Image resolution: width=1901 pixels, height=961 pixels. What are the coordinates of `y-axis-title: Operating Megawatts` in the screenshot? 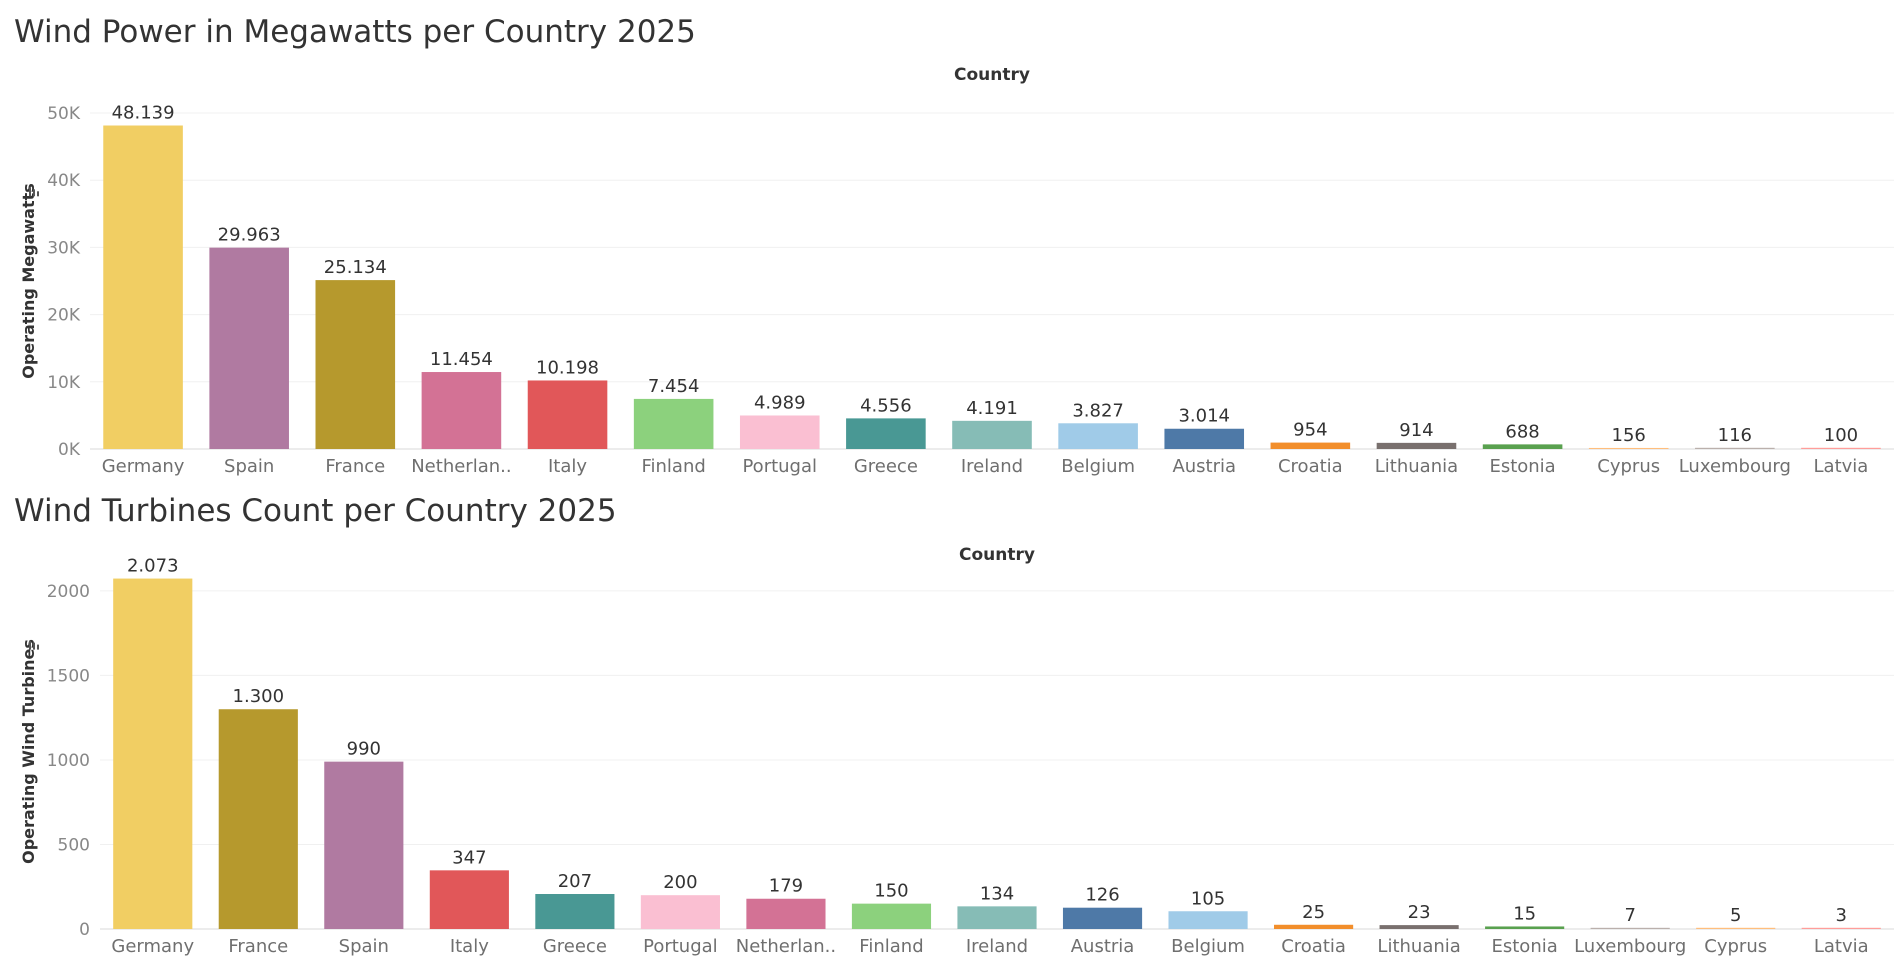 It's located at (28, 281).